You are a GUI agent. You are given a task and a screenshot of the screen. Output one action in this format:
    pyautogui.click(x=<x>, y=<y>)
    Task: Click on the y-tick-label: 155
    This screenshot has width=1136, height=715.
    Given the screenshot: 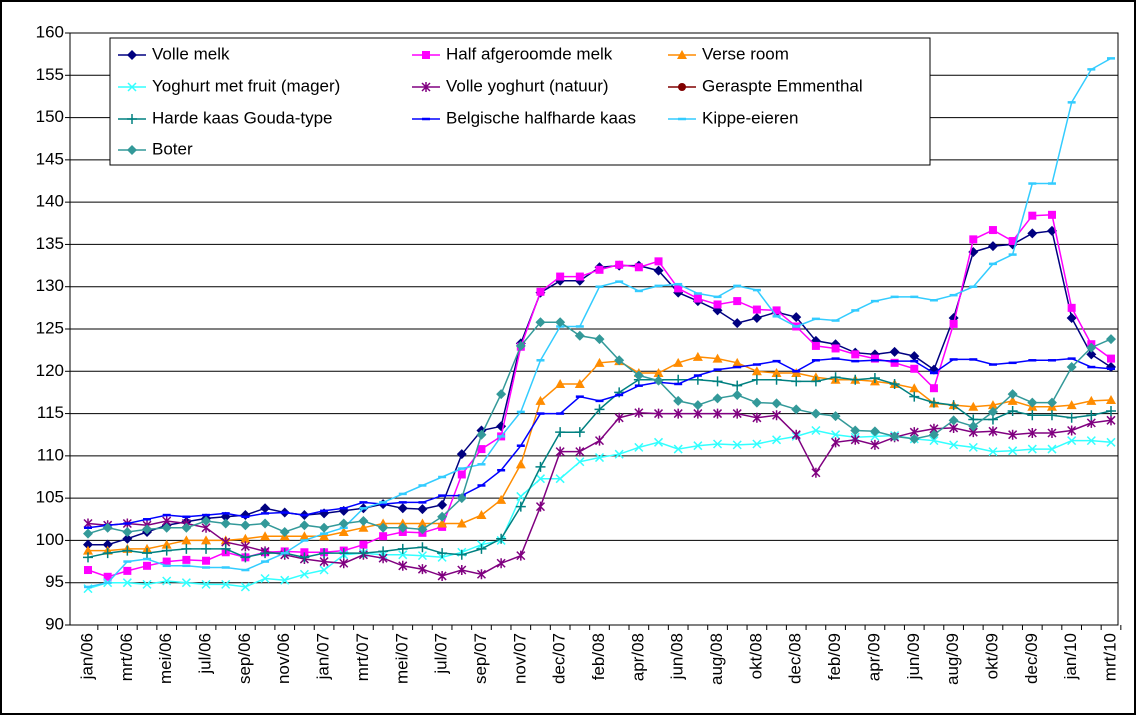 What is the action you would take?
    pyautogui.click(x=50, y=74)
    